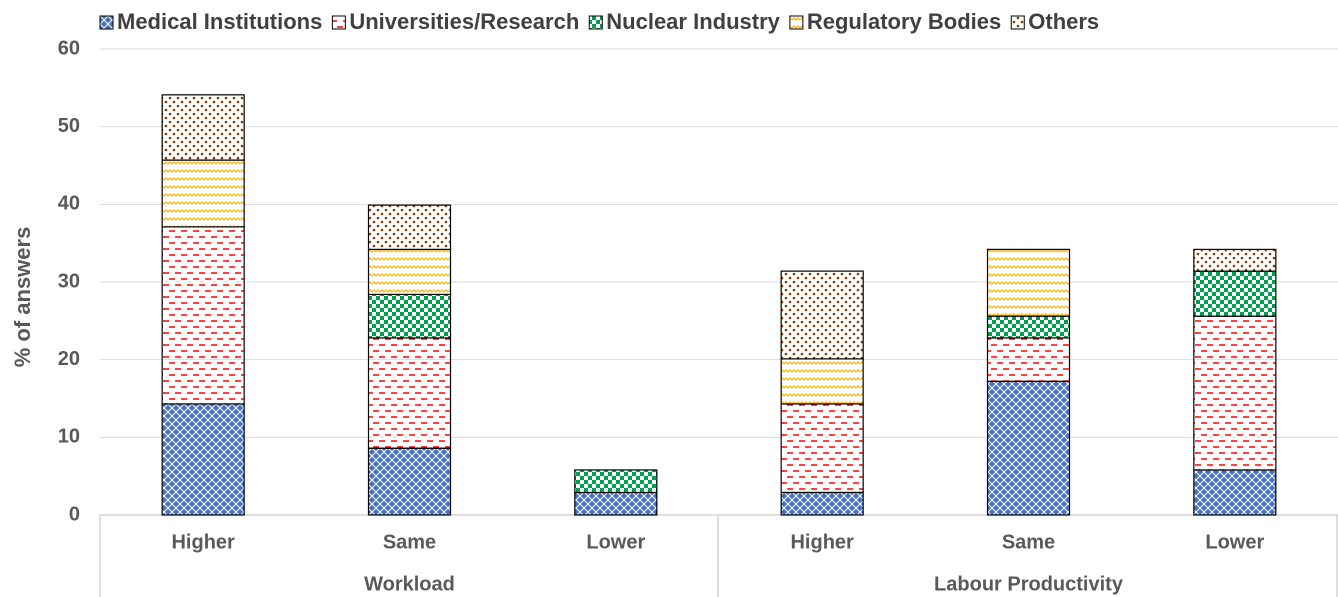 The image size is (1338, 597). What do you see at coordinates (69, 126) in the screenshot?
I see `y-tick-label: 50` at bounding box center [69, 126].